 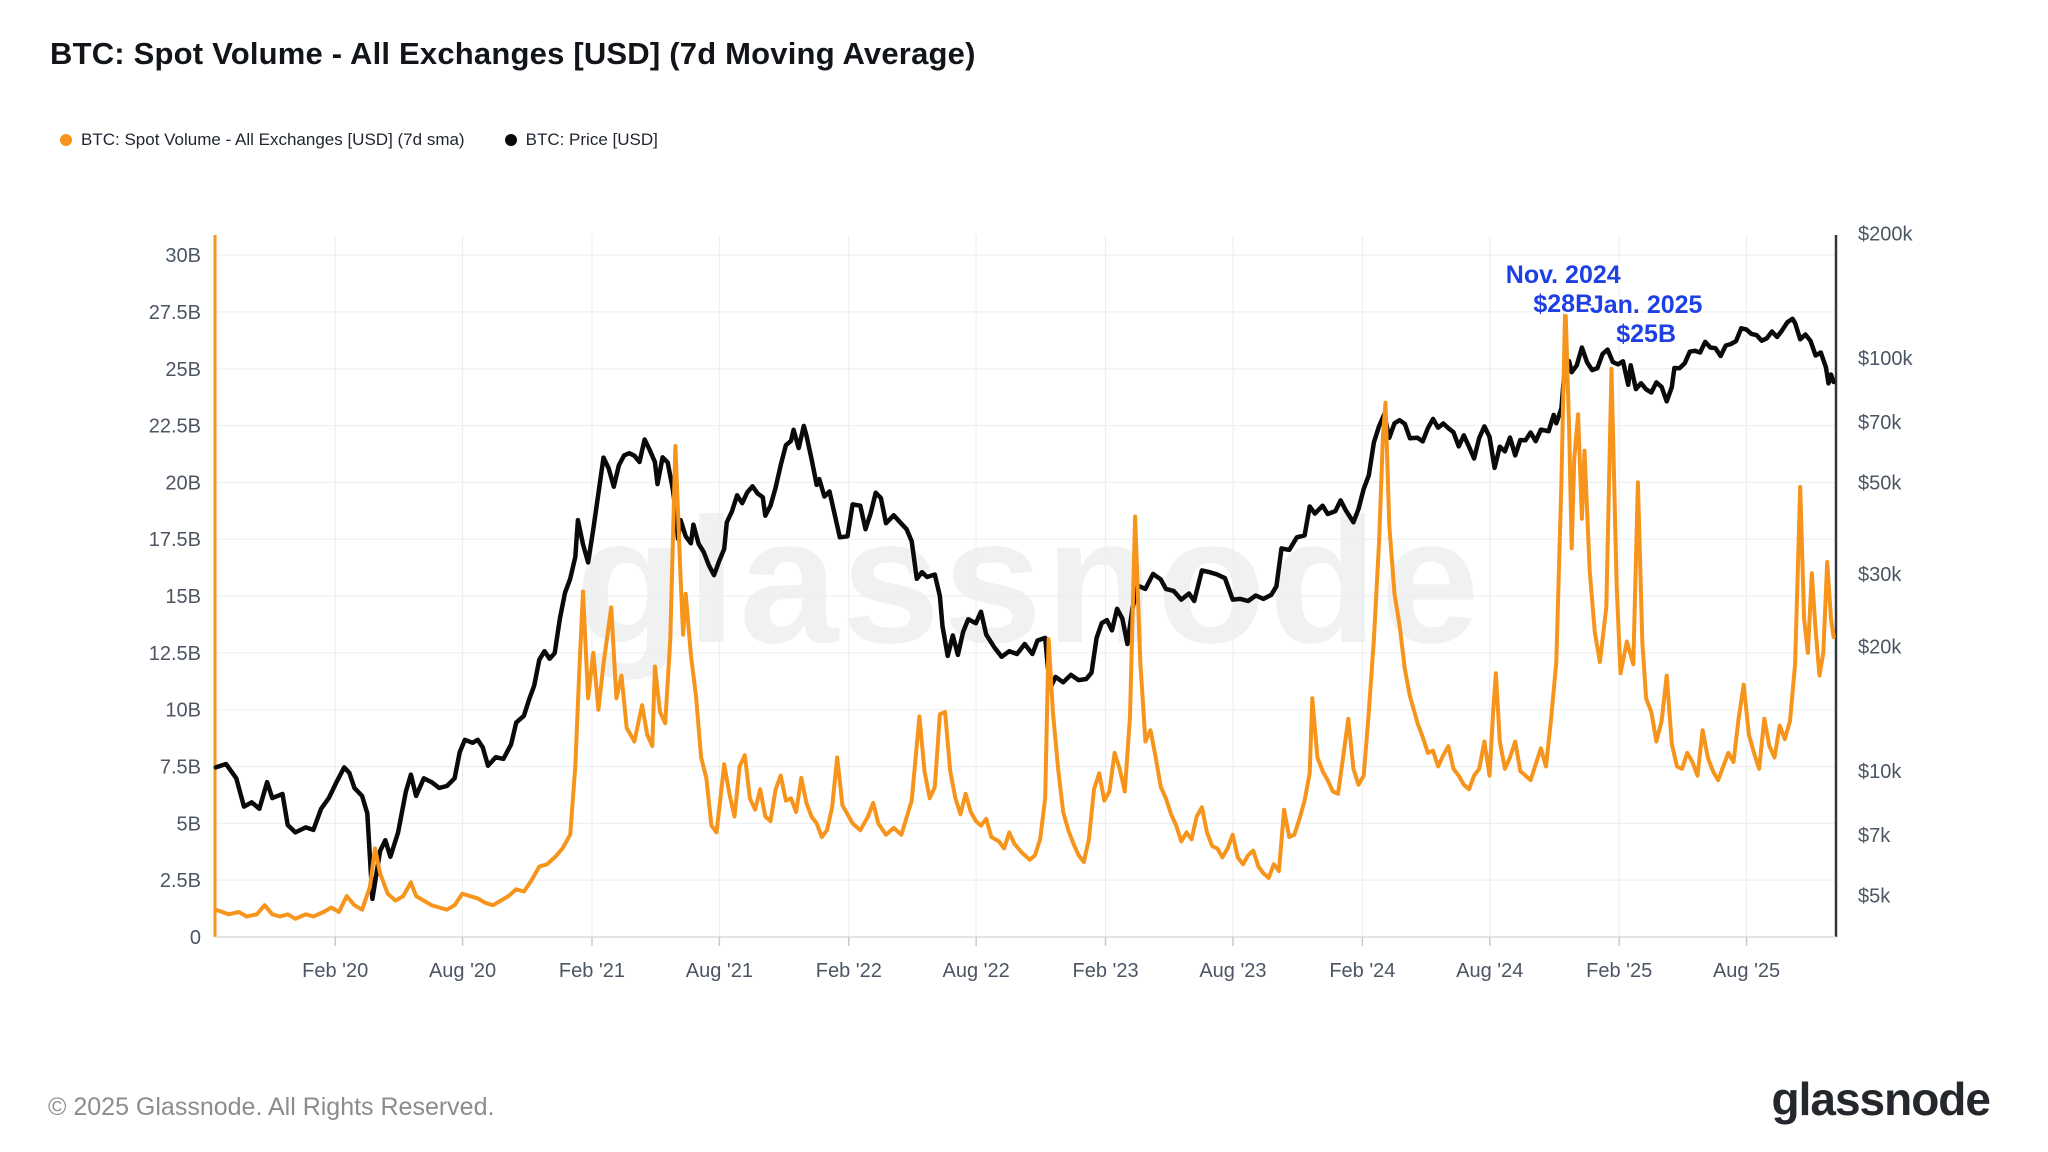 What do you see at coordinates (1880, 648) in the screenshot?
I see `right-axis-tick-label: $20k` at bounding box center [1880, 648].